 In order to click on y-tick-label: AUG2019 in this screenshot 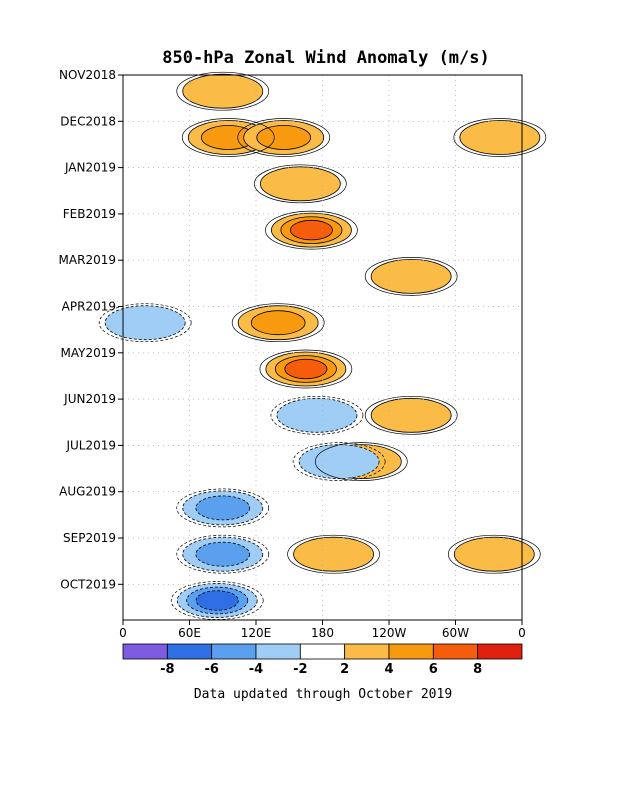, I will do `click(87, 492)`.